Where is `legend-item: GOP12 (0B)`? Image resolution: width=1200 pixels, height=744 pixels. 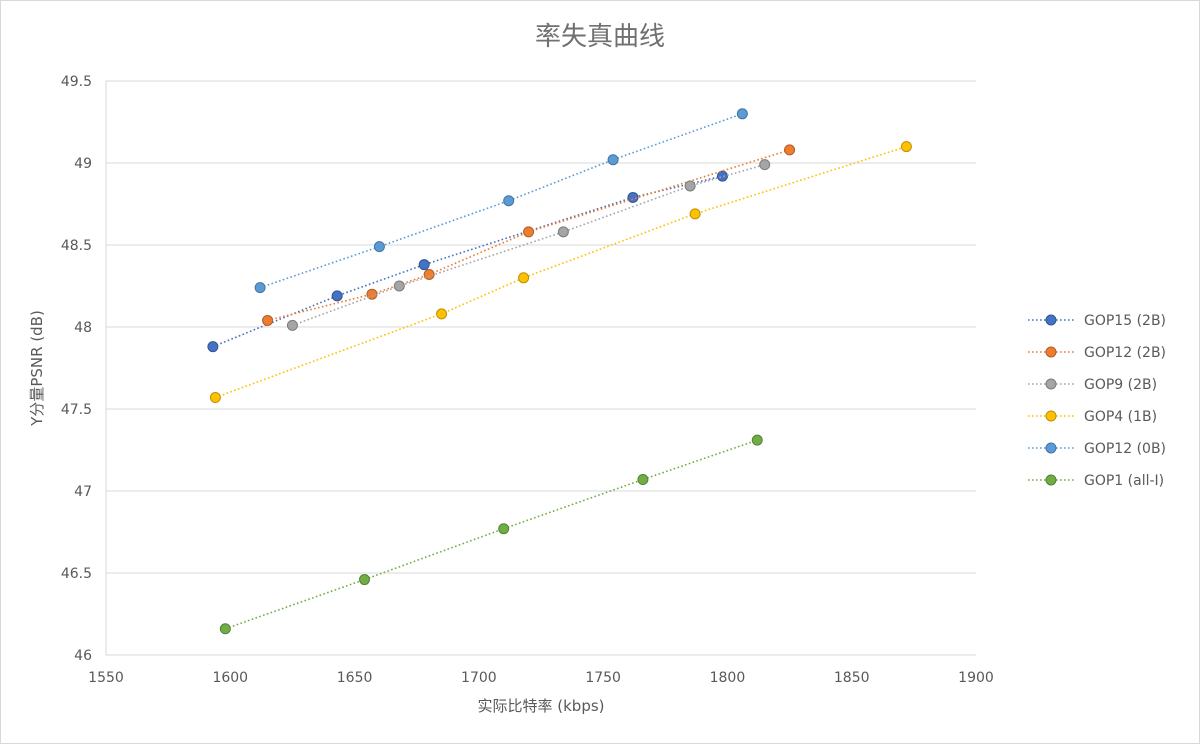 legend-item: GOP12 (0B) is located at coordinates (1097, 449).